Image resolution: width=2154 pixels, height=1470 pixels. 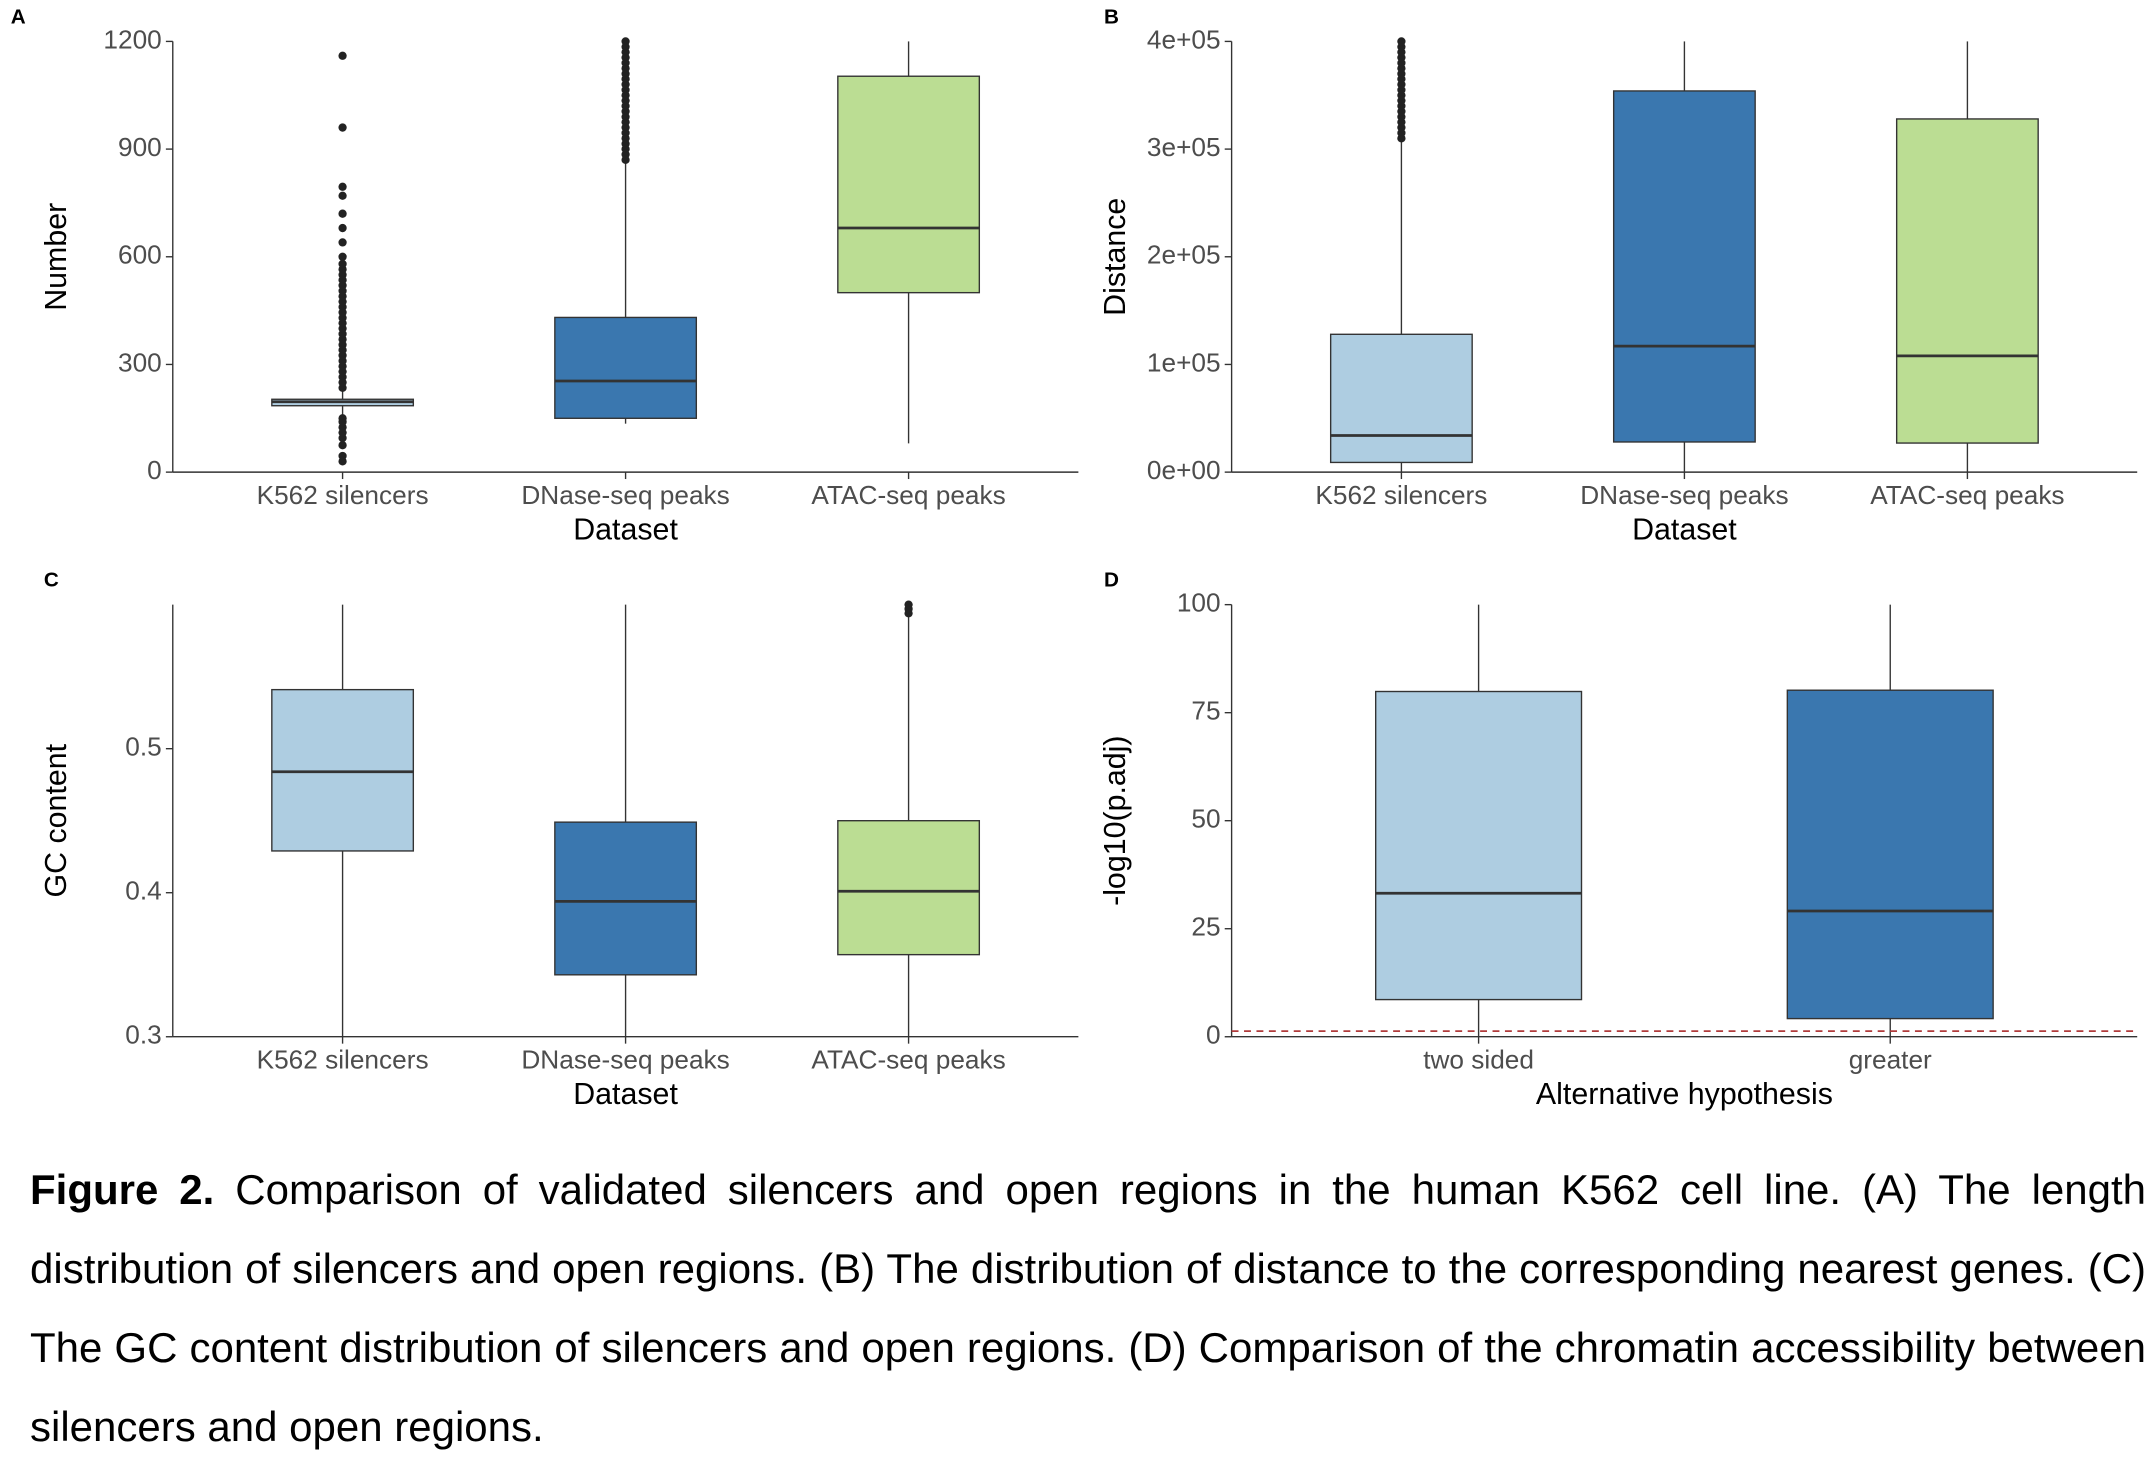 What do you see at coordinates (140, 255) in the screenshot?
I see `y-tick-label: 600` at bounding box center [140, 255].